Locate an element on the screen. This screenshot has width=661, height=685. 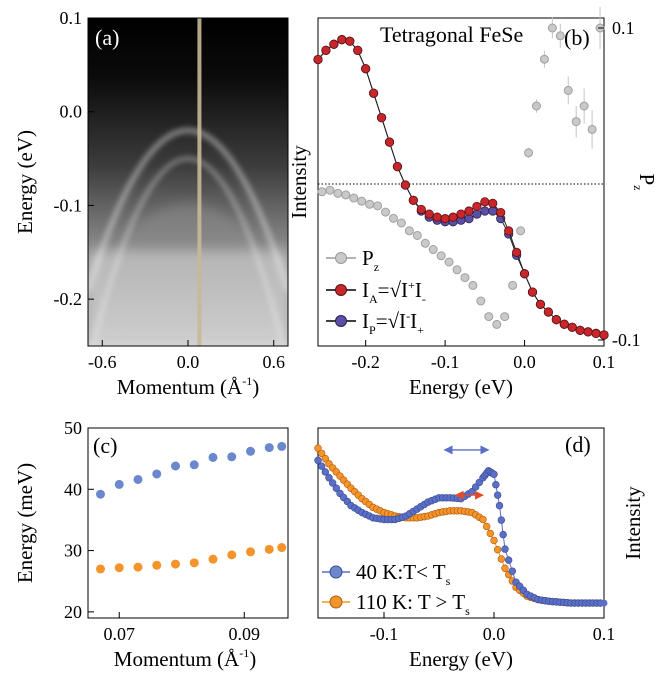
panel-b-legend: Pz IA=√I+I- IP=√I-I+ is located at coordinates (376, 291).